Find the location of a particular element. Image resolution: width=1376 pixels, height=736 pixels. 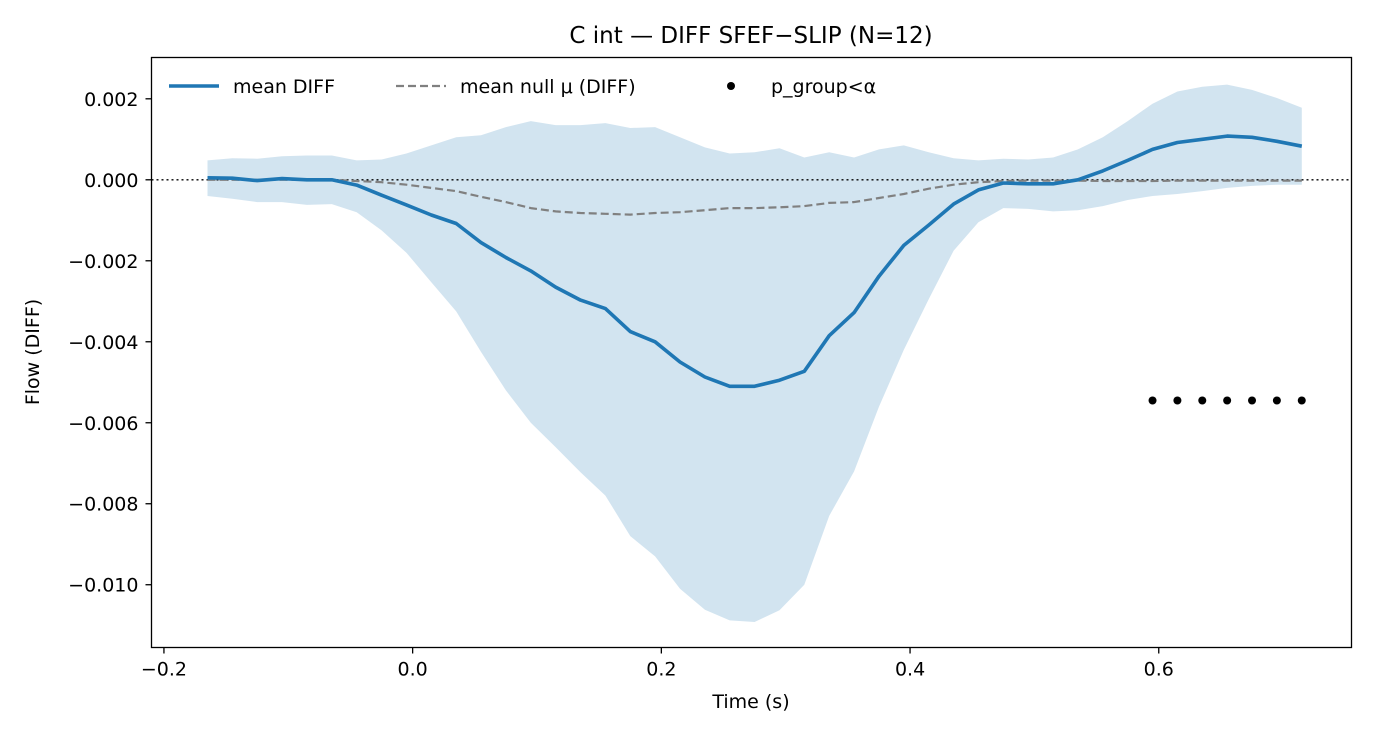

y-tick-label: −0.004 is located at coordinates (103, 343).